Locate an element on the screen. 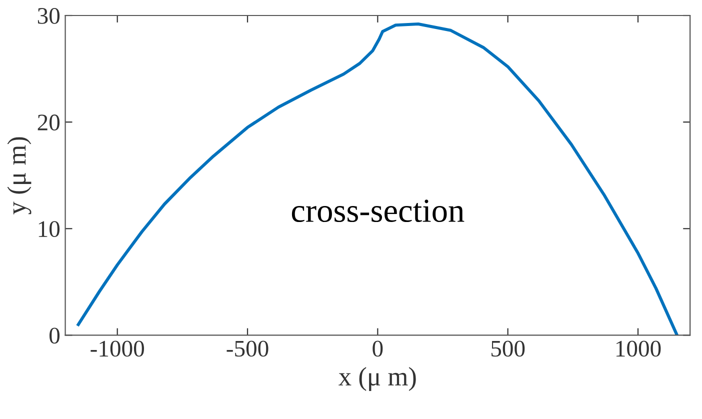 This screenshot has width=702, height=419. y-tick-label: 0 is located at coordinates (55, 336).